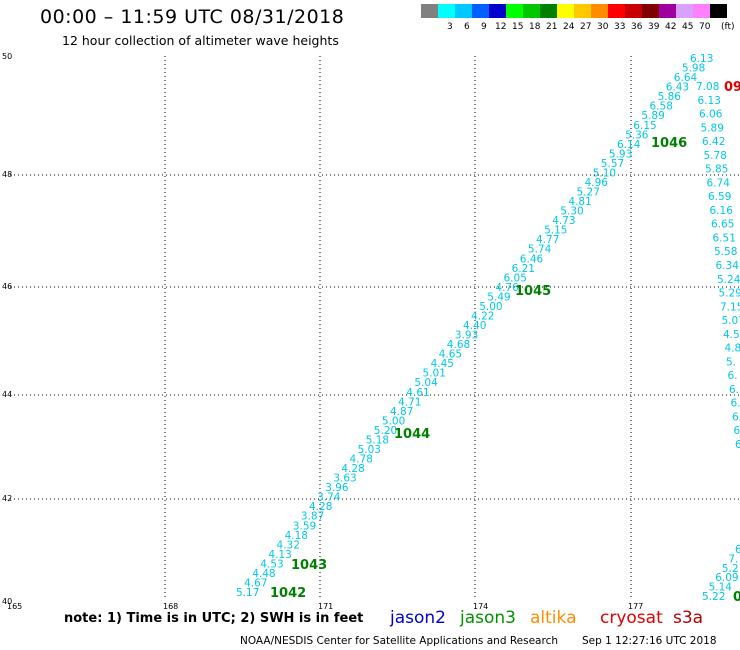 This screenshot has width=740, height=650. What do you see at coordinates (586, 27) in the screenshot?
I see `legend-label: 27` at bounding box center [586, 27].